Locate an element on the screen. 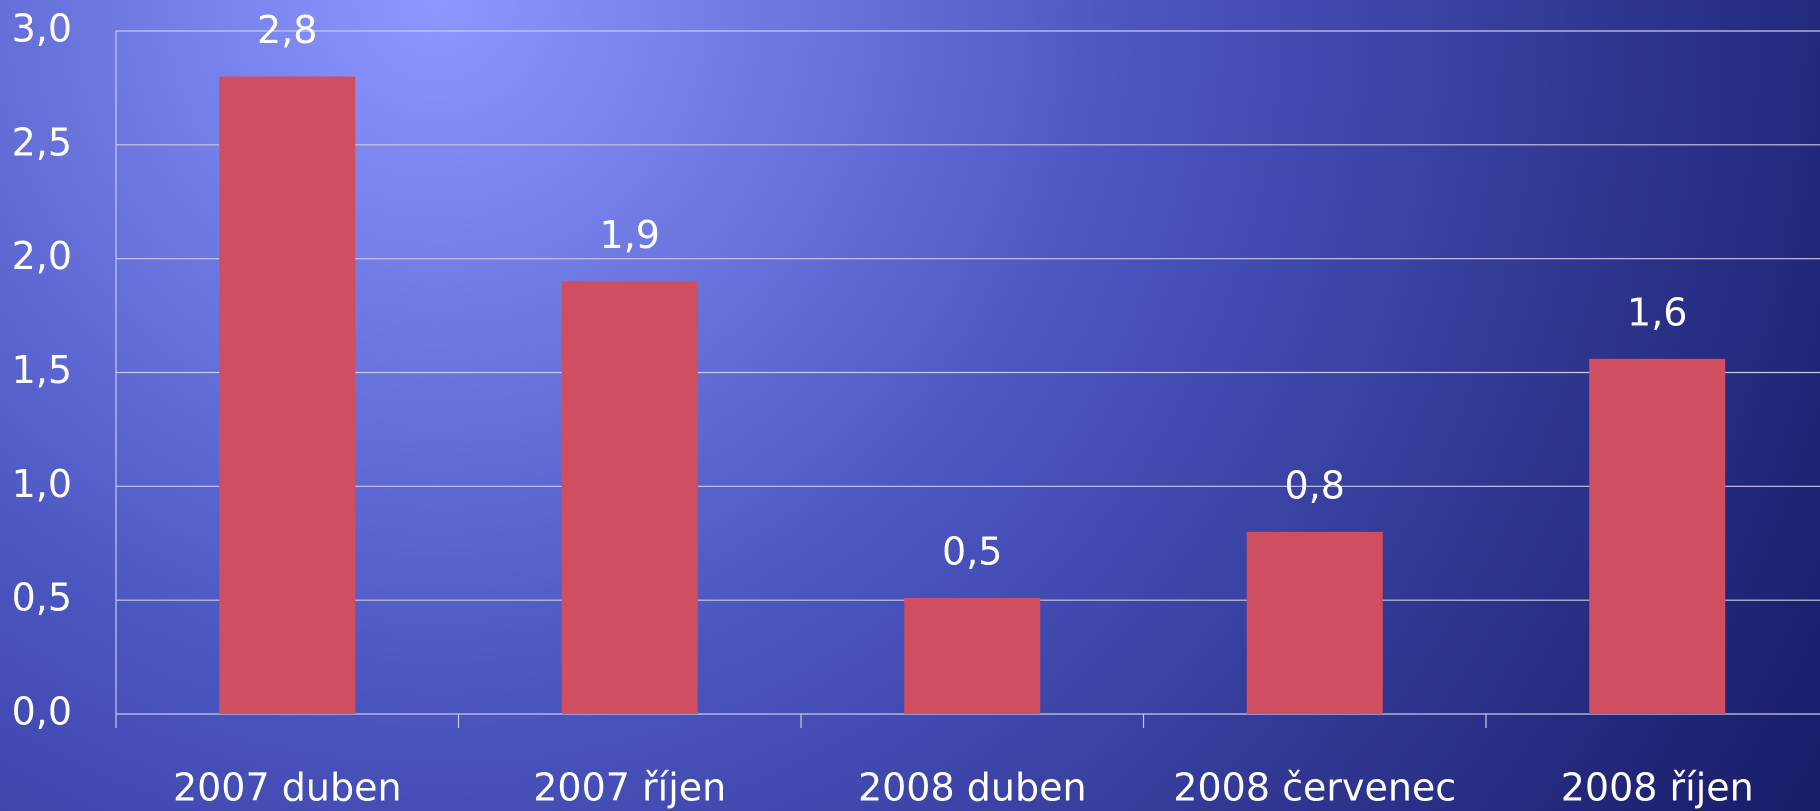  x-tick-label: 2008 červenec is located at coordinates (1314, 788).